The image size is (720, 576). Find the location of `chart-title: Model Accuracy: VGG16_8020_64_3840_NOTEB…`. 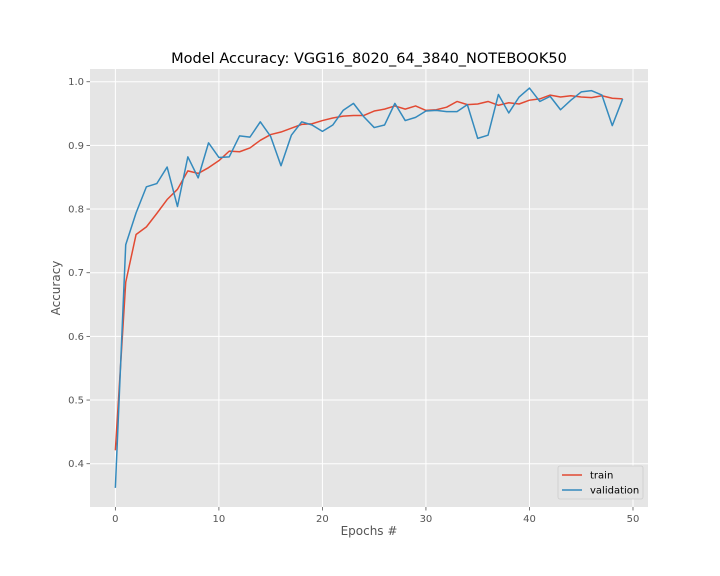

chart-title: Model Accuracy: VGG16_8020_64_3840_NOTEB… is located at coordinates (369, 59).